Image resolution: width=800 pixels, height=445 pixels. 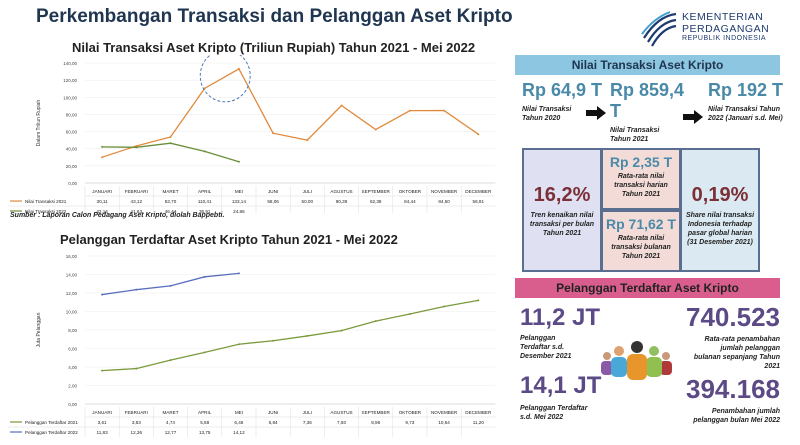 What do you see at coordinates (102, 211) in the screenshot?
I see `data-label: 42,14` at bounding box center [102, 211].